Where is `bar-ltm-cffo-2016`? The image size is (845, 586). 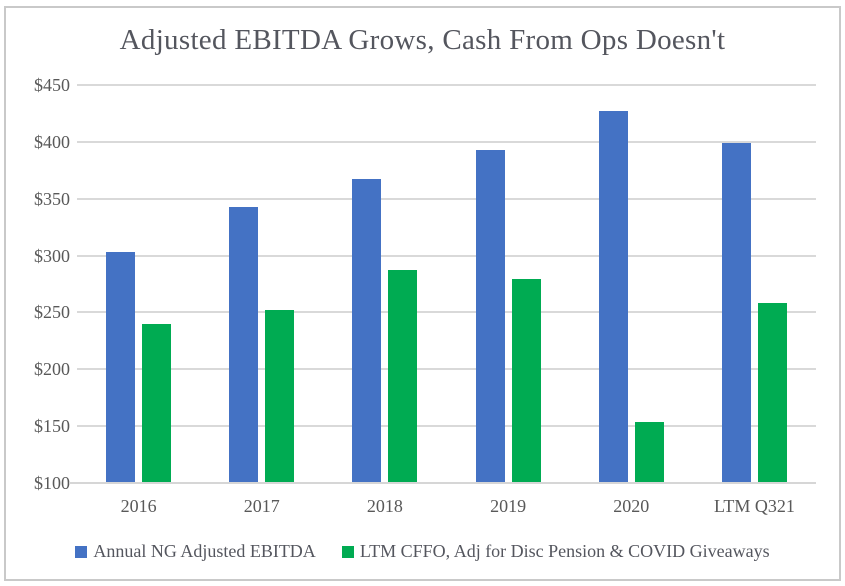 bar-ltm-cffo-2016 is located at coordinates (157, 403).